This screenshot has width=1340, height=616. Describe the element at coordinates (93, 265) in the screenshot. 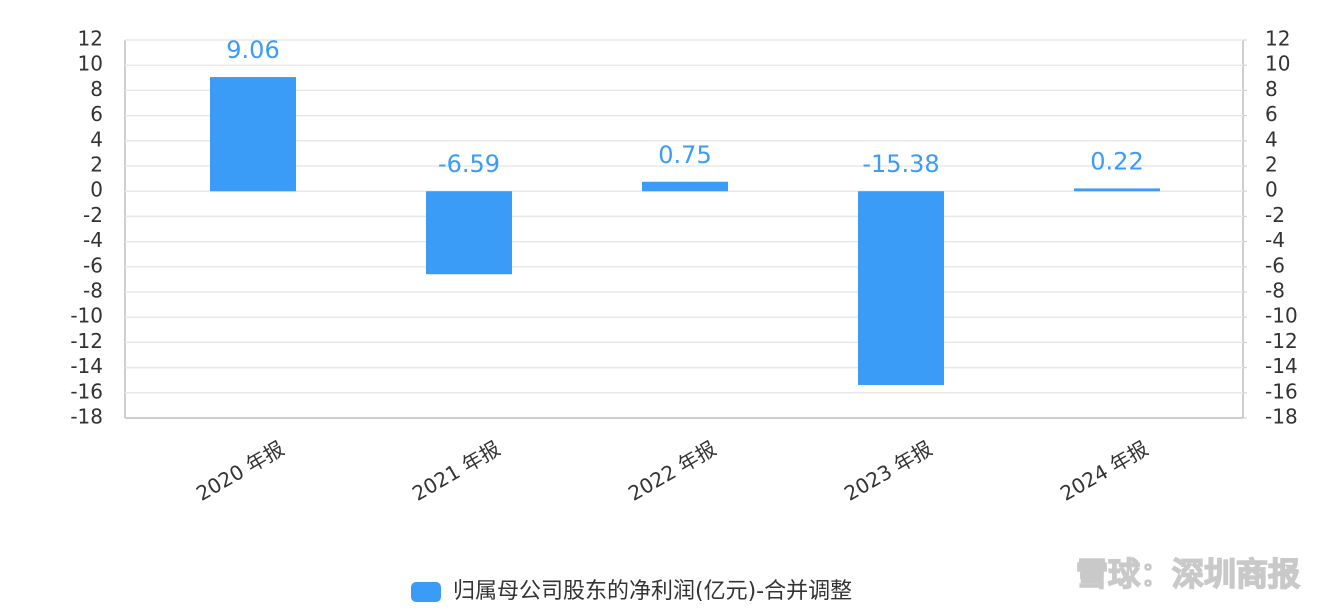

I see `y-tick-label: -6` at that location.